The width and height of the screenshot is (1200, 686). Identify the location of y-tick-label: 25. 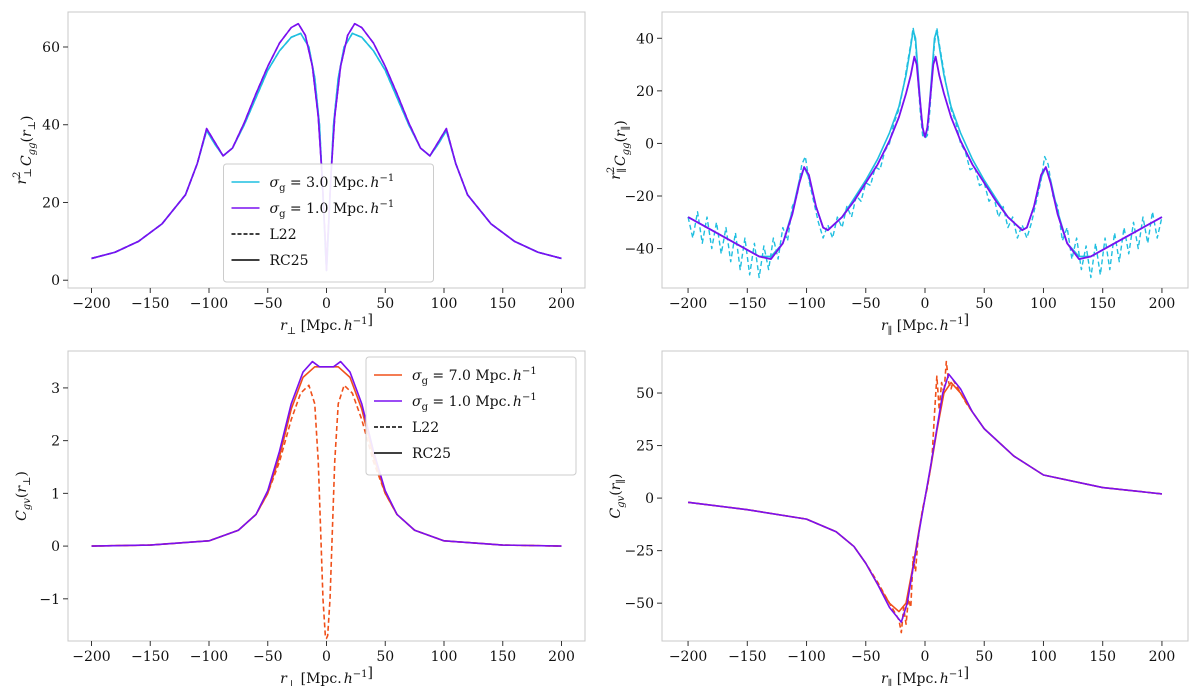
(645, 447).